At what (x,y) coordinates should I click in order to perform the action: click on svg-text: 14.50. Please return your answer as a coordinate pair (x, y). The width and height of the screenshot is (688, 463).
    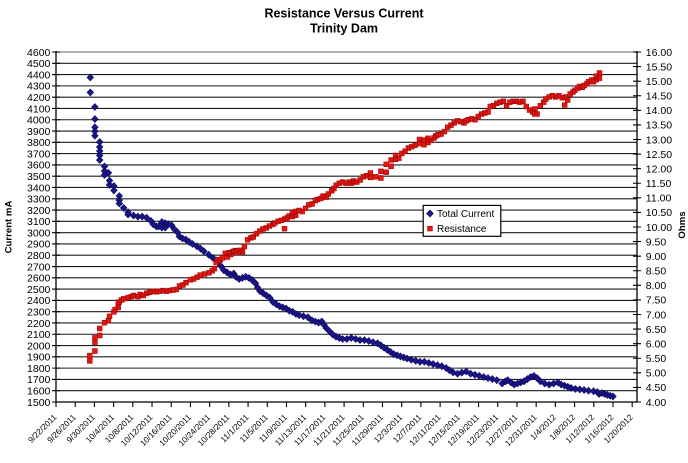
    Looking at the image, I should click on (659, 97).